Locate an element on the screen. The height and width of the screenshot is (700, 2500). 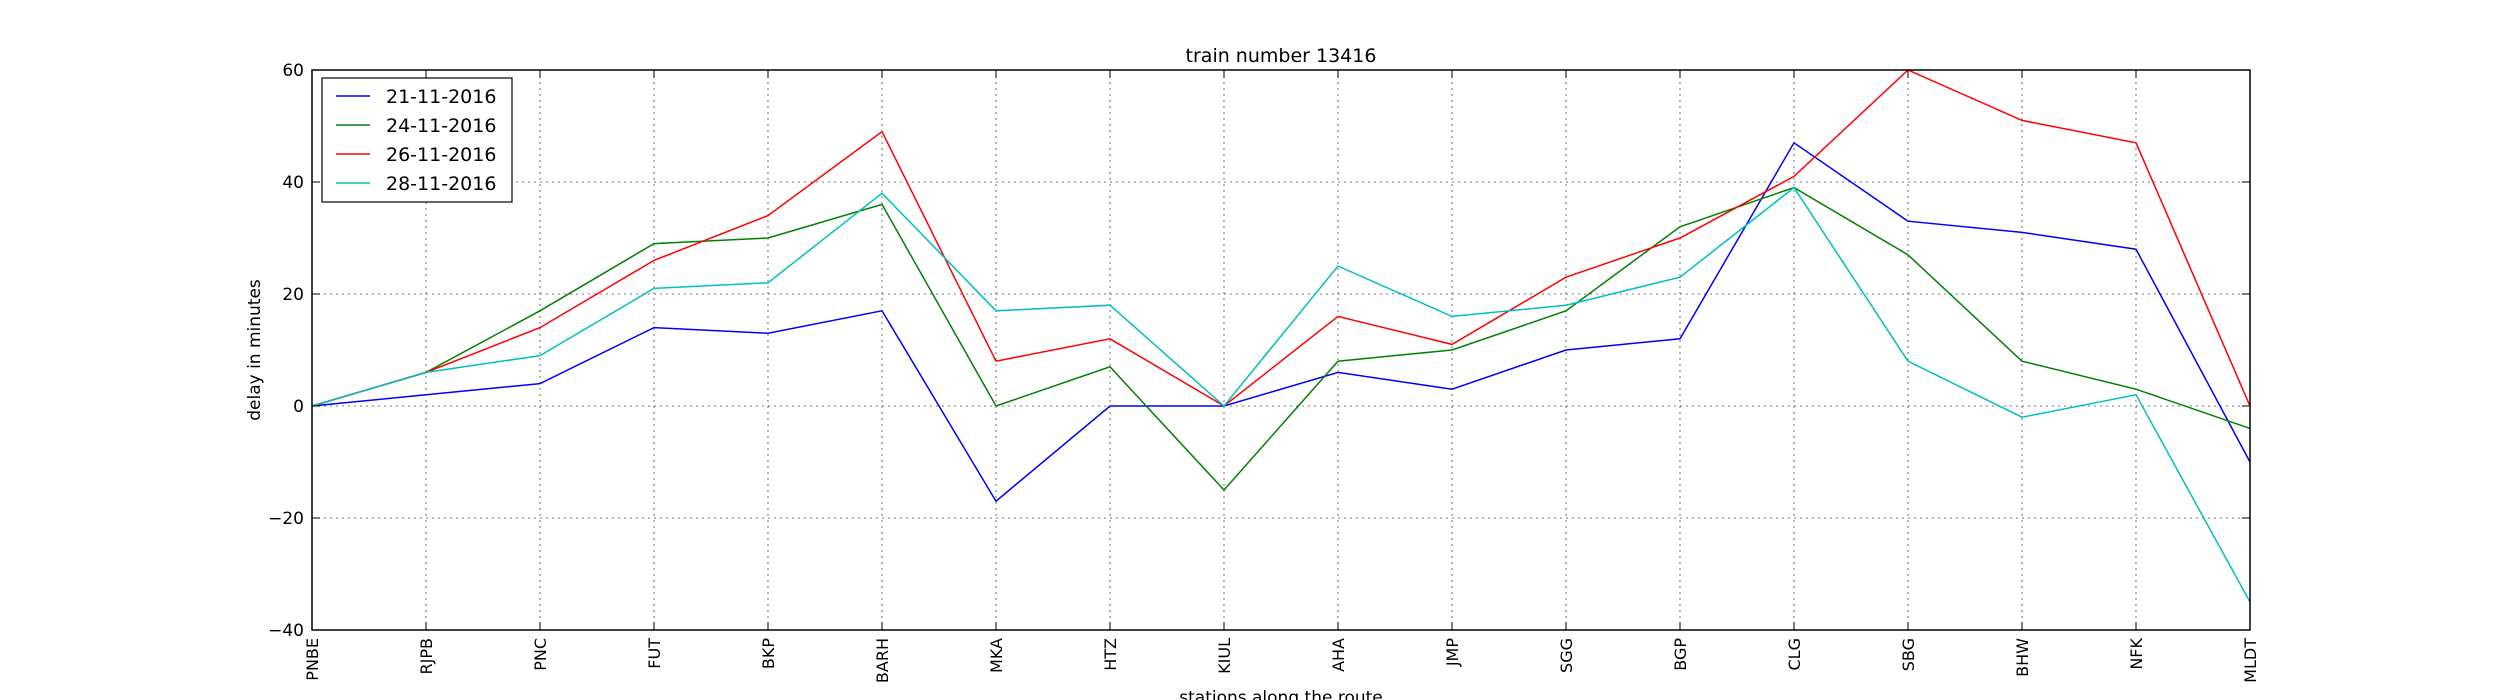
x-tick-label: PNBE is located at coordinates (312, 659).